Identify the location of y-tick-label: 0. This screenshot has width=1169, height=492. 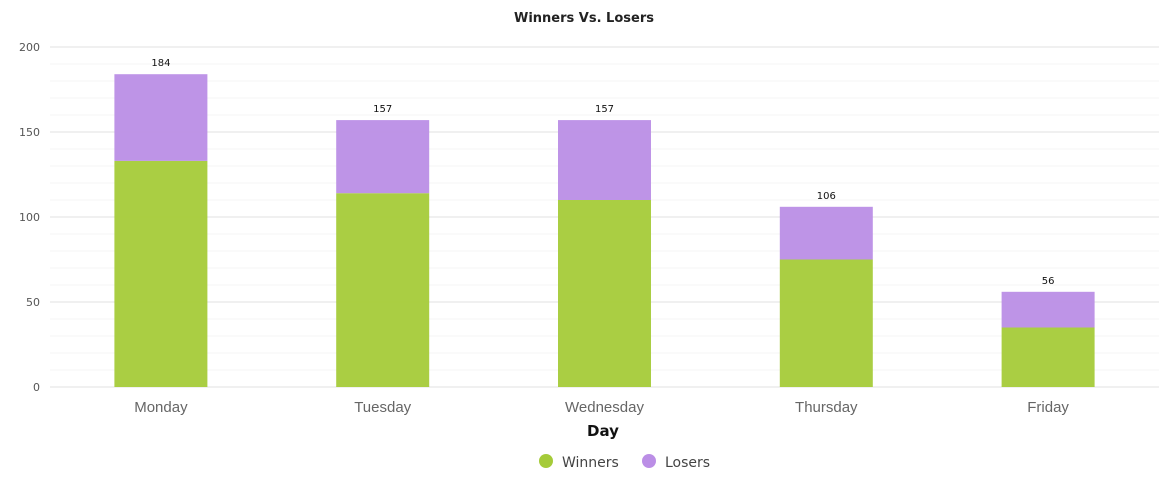
(36, 387).